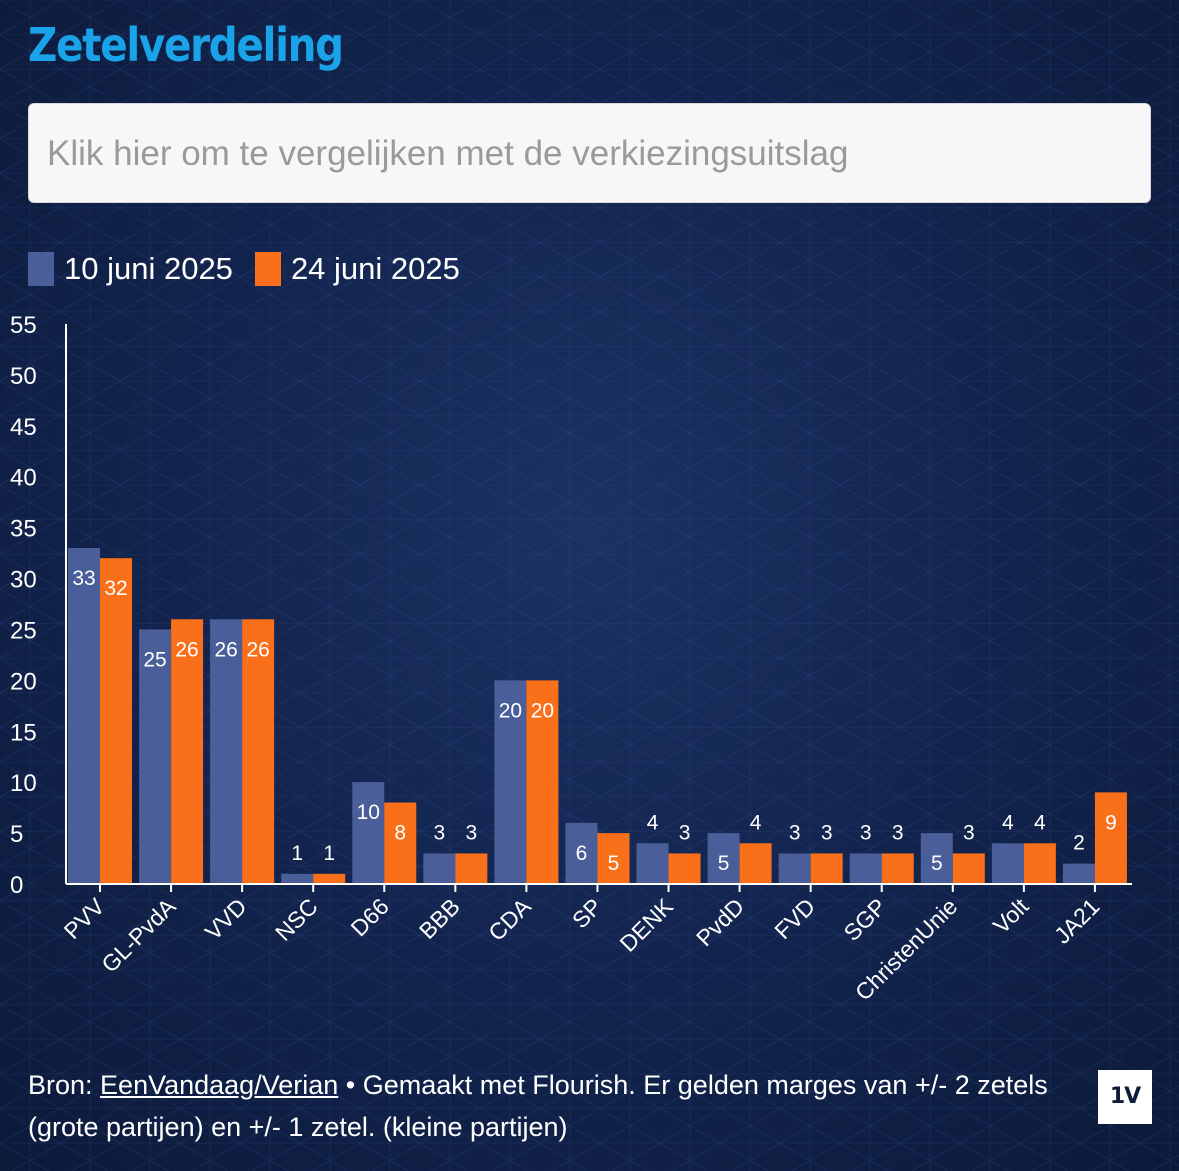 Image resolution: width=1179 pixels, height=1171 pixels. What do you see at coordinates (1111, 822) in the screenshot?
I see `data-label: 9` at bounding box center [1111, 822].